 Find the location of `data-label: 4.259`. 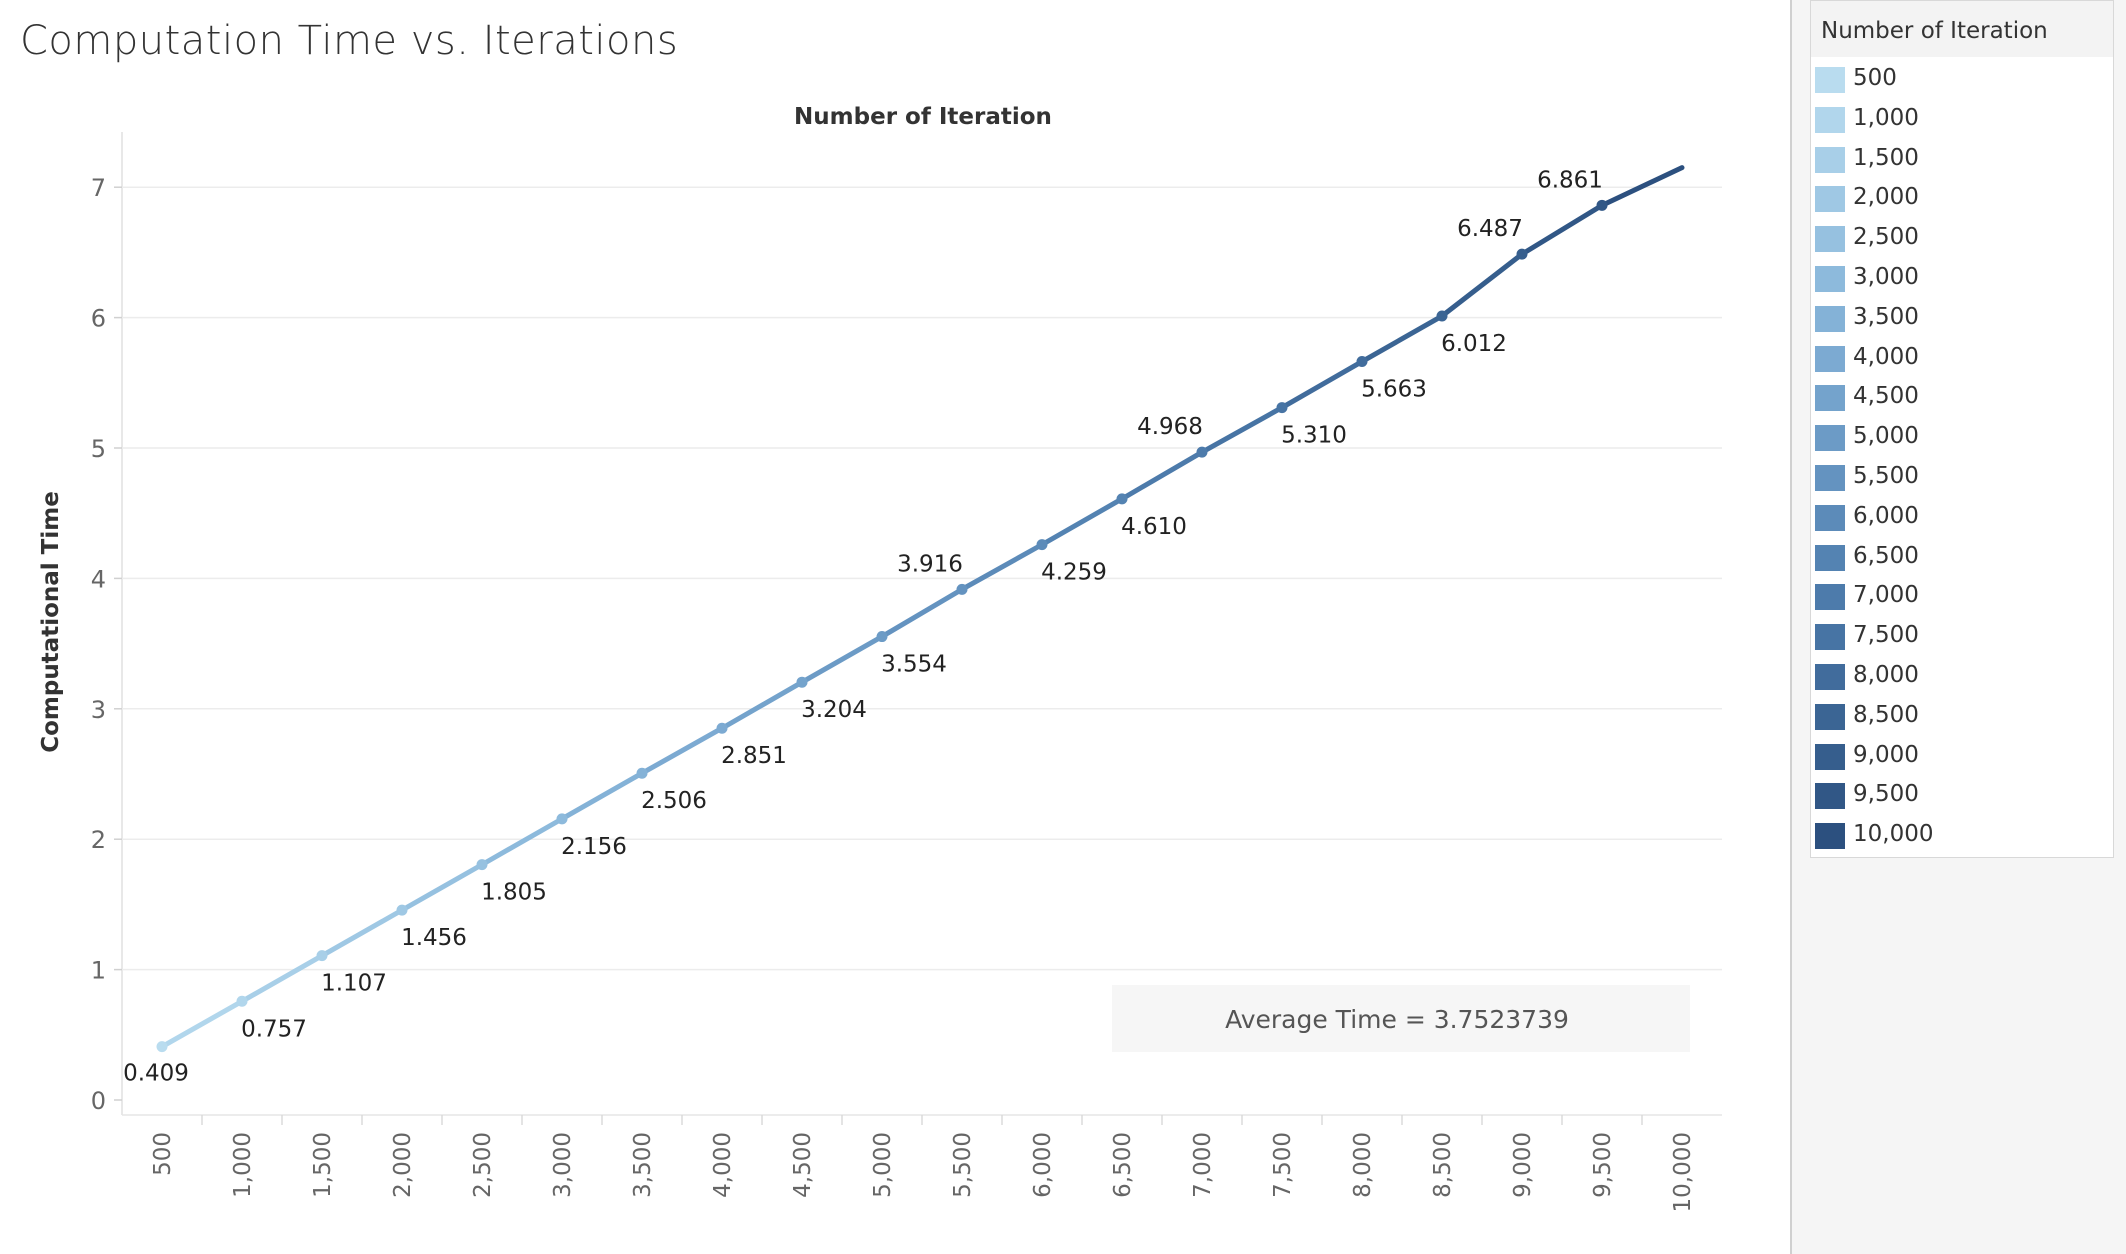

data-label: 4.259 is located at coordinates (1074, 573).